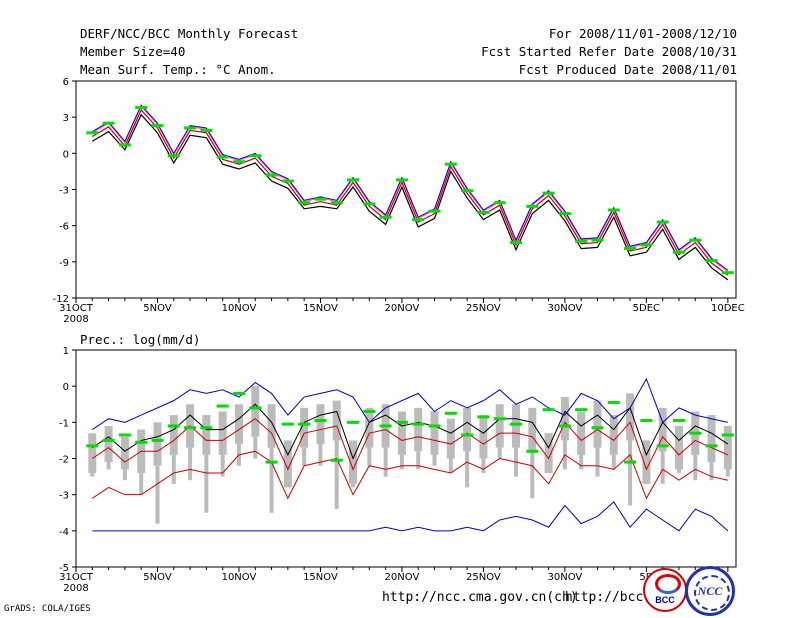 The height and width of the screenshot is (618, 800). I want to click on prec-xtick-label: 20NOV, so click(402, 577).